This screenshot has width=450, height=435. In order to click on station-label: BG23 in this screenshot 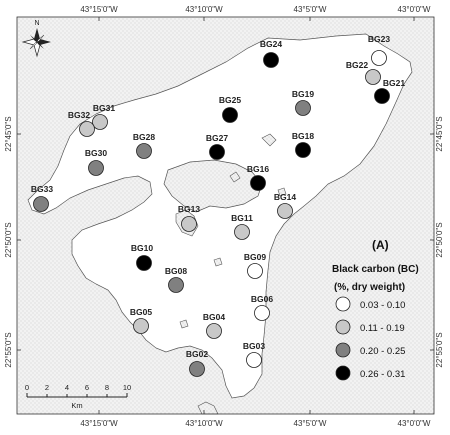, I will do `click(379, 39)`.